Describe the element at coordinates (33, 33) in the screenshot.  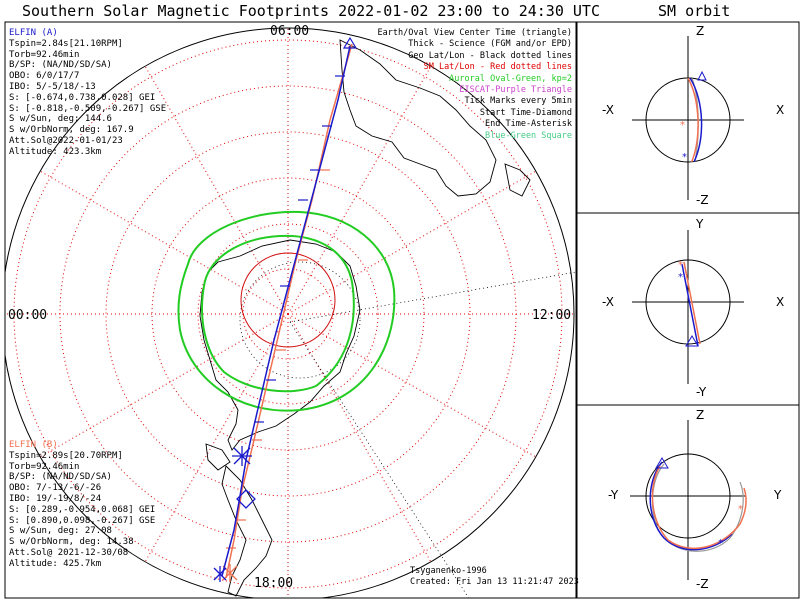
I see `elfin-a-name: ELFIN (A)` at that location.